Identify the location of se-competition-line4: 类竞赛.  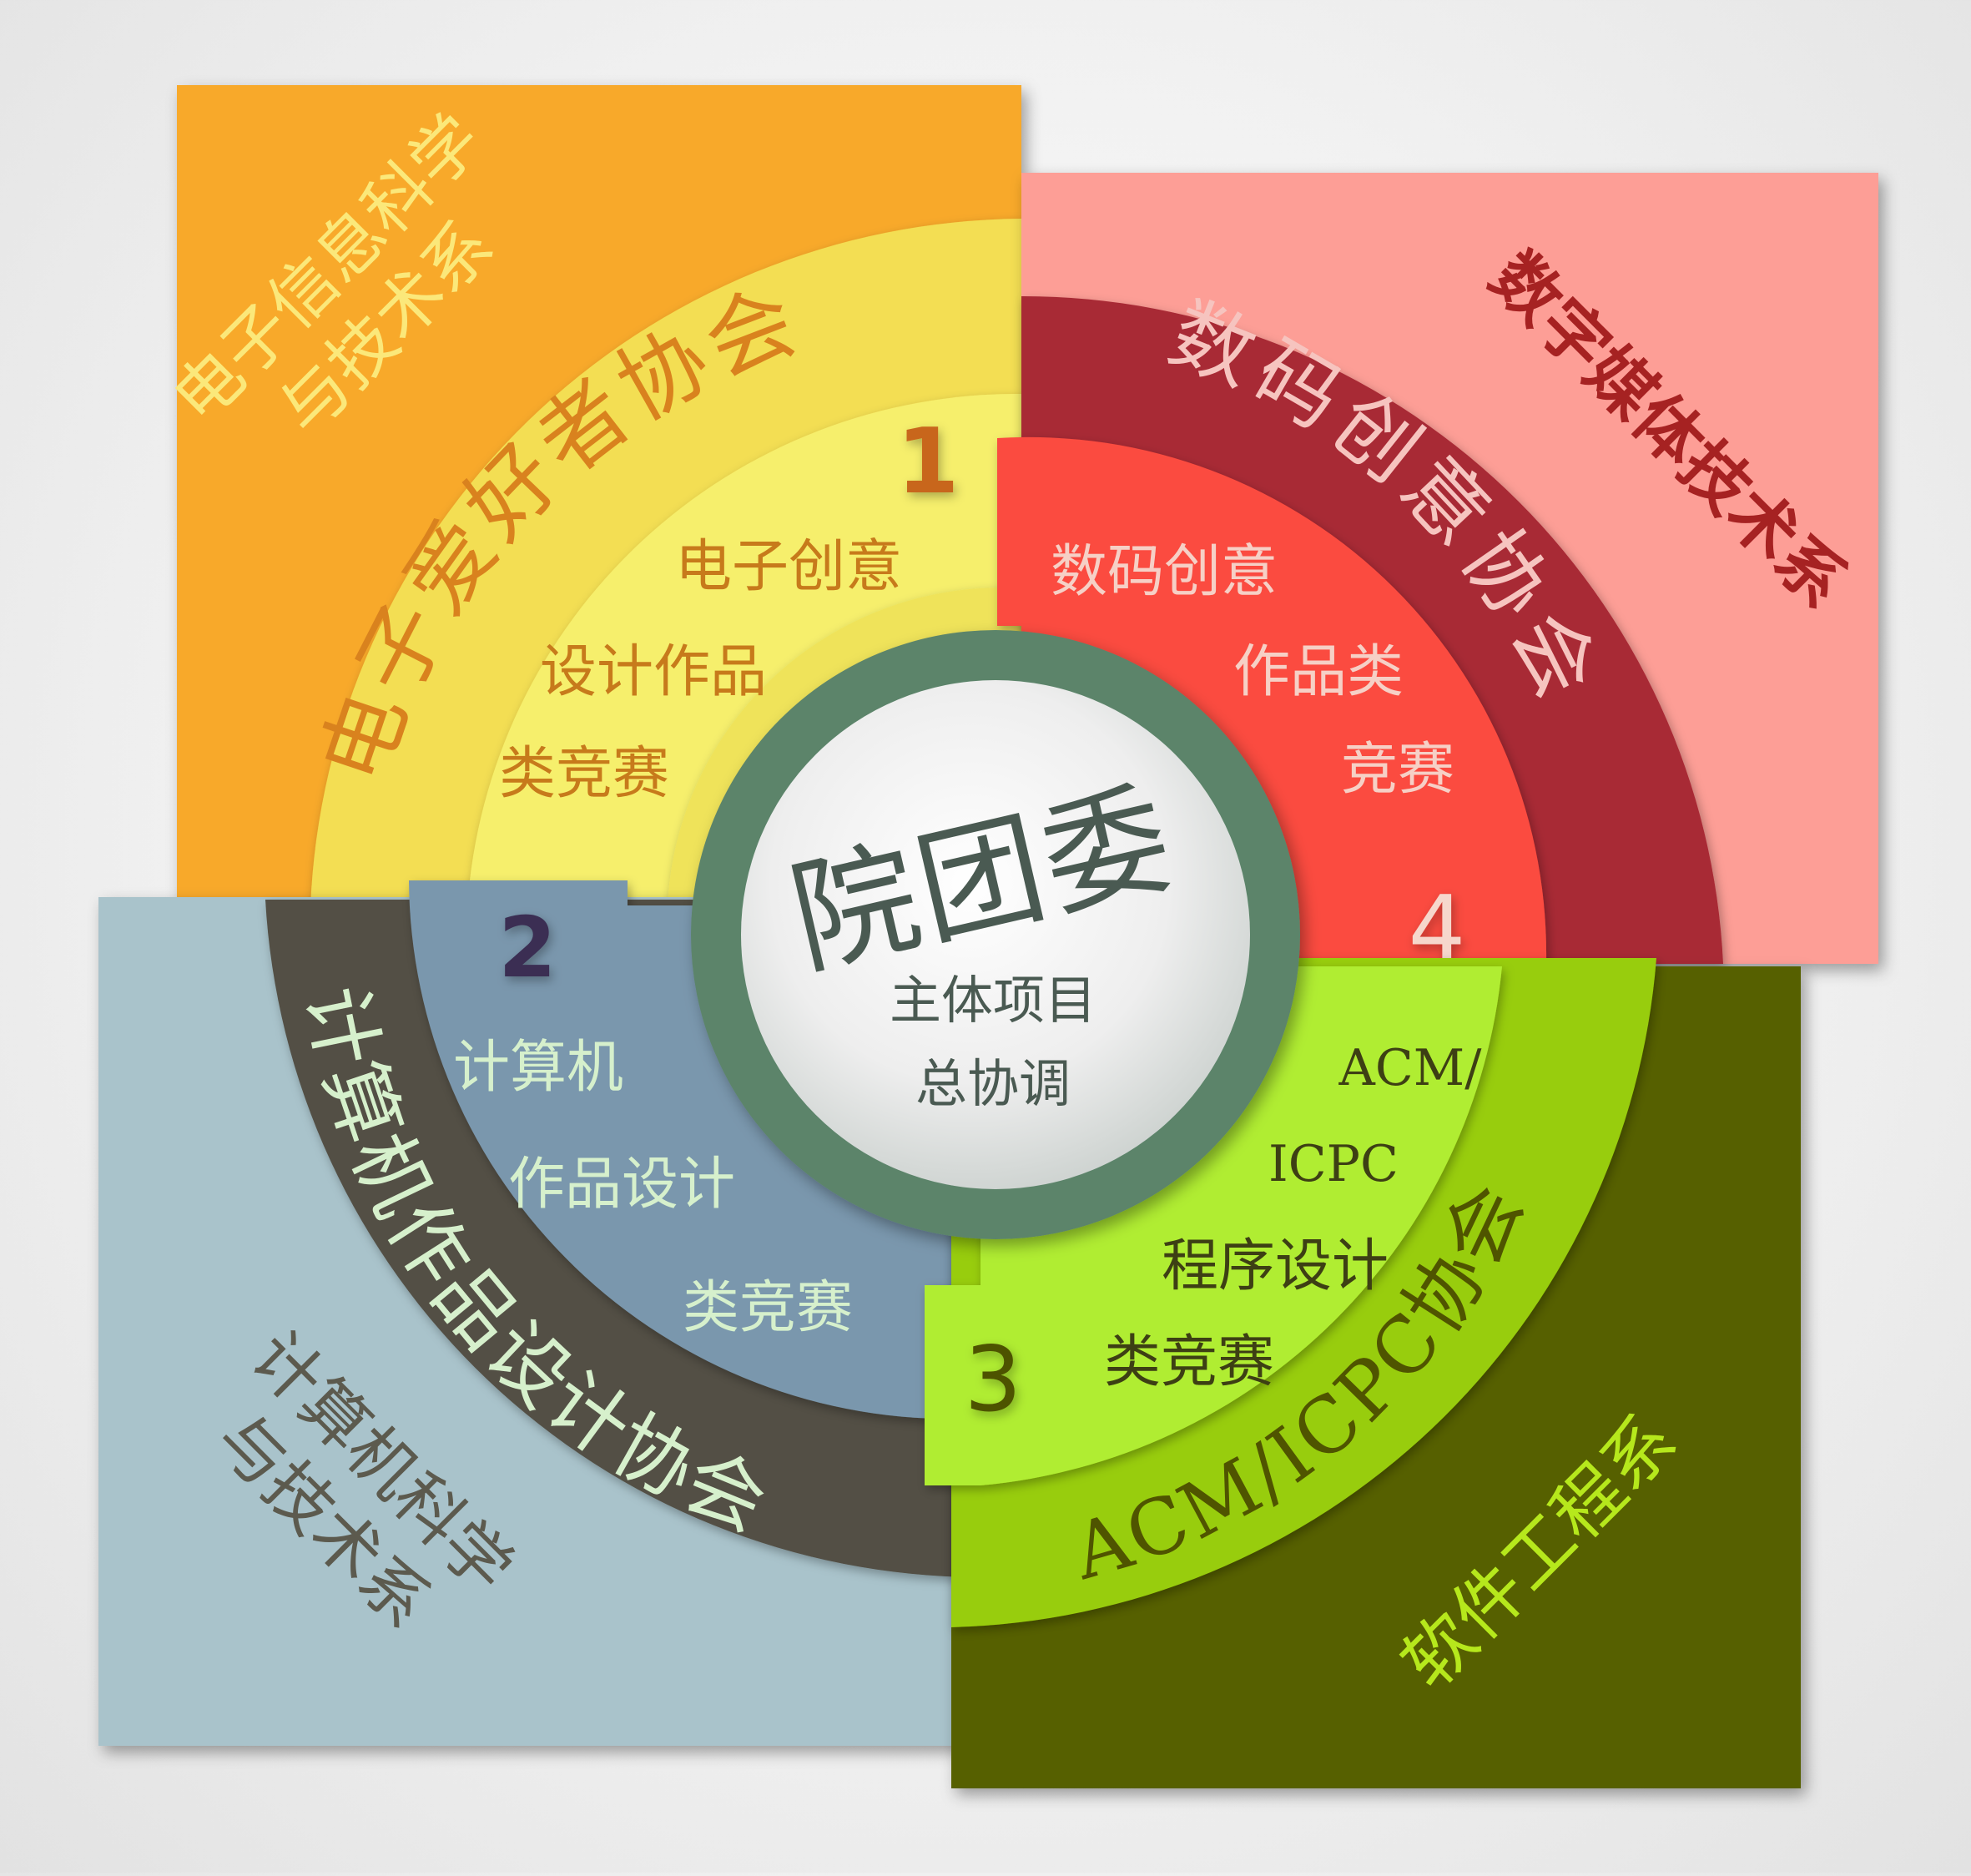
(1189, 1362).